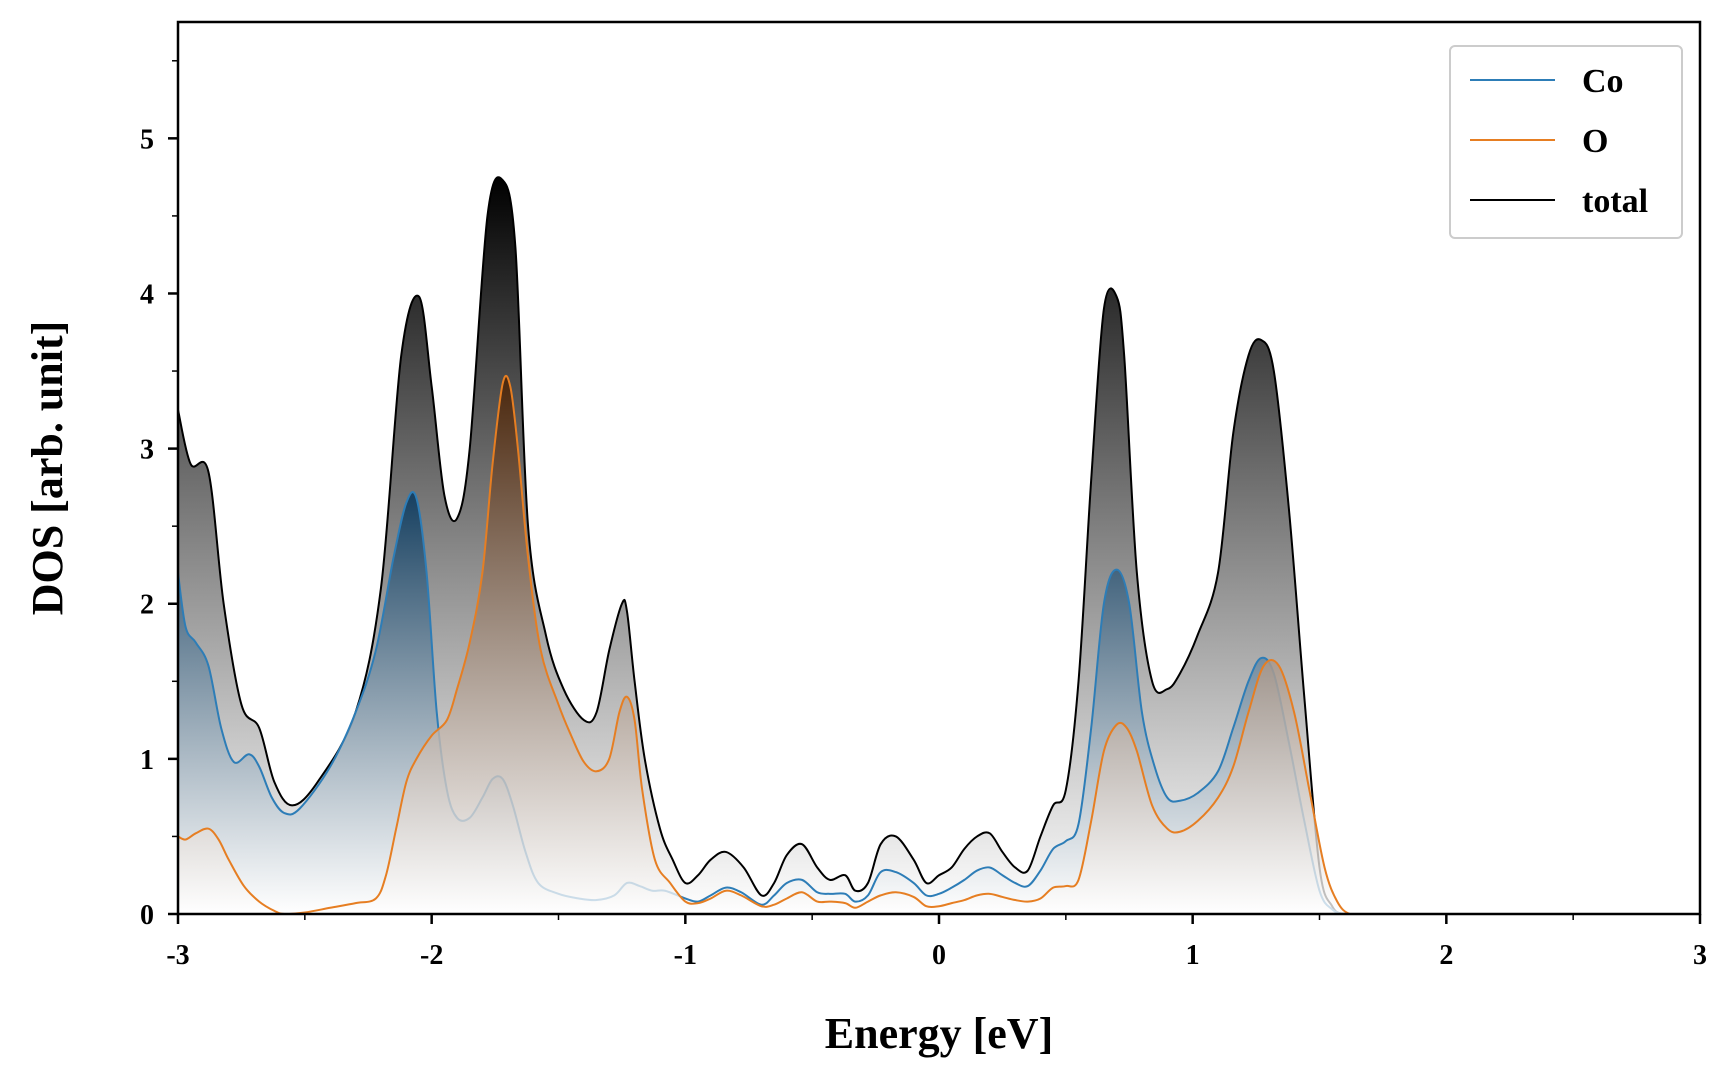 The width and height of the screenshot is (1728, 1080). What do you see at coordinates (147, 450) in the screenshot?
I see `y-tick-label: 3` at bounding box center [147, 450].